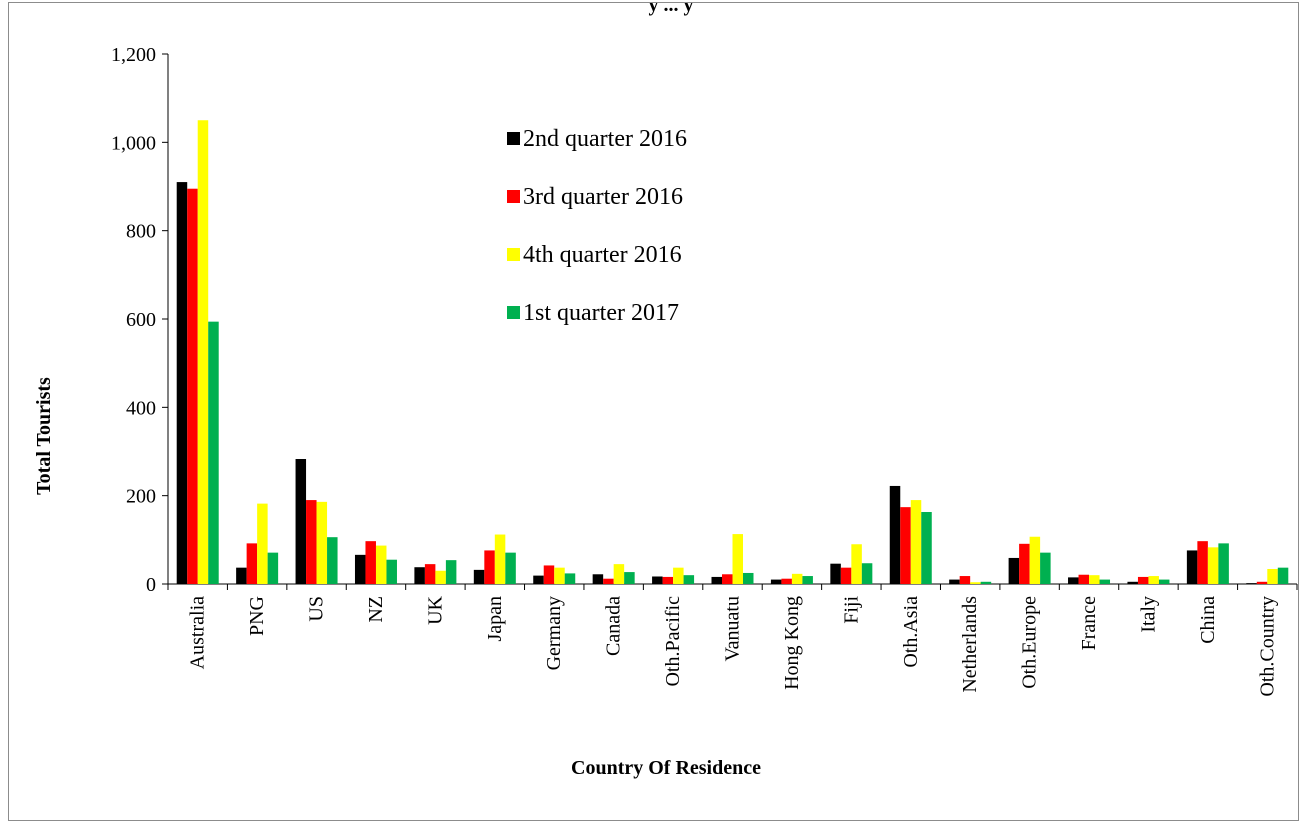 The image size is (1301, 823). What do you see at coordinates (673, 641) in the screenshot?
I see `x-tick-label: Oth.Pacific` at bounding box center [673, 641].